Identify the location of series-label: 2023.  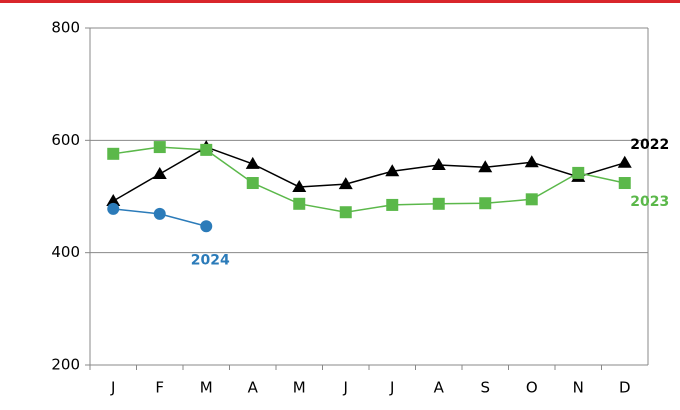
(649, 202).